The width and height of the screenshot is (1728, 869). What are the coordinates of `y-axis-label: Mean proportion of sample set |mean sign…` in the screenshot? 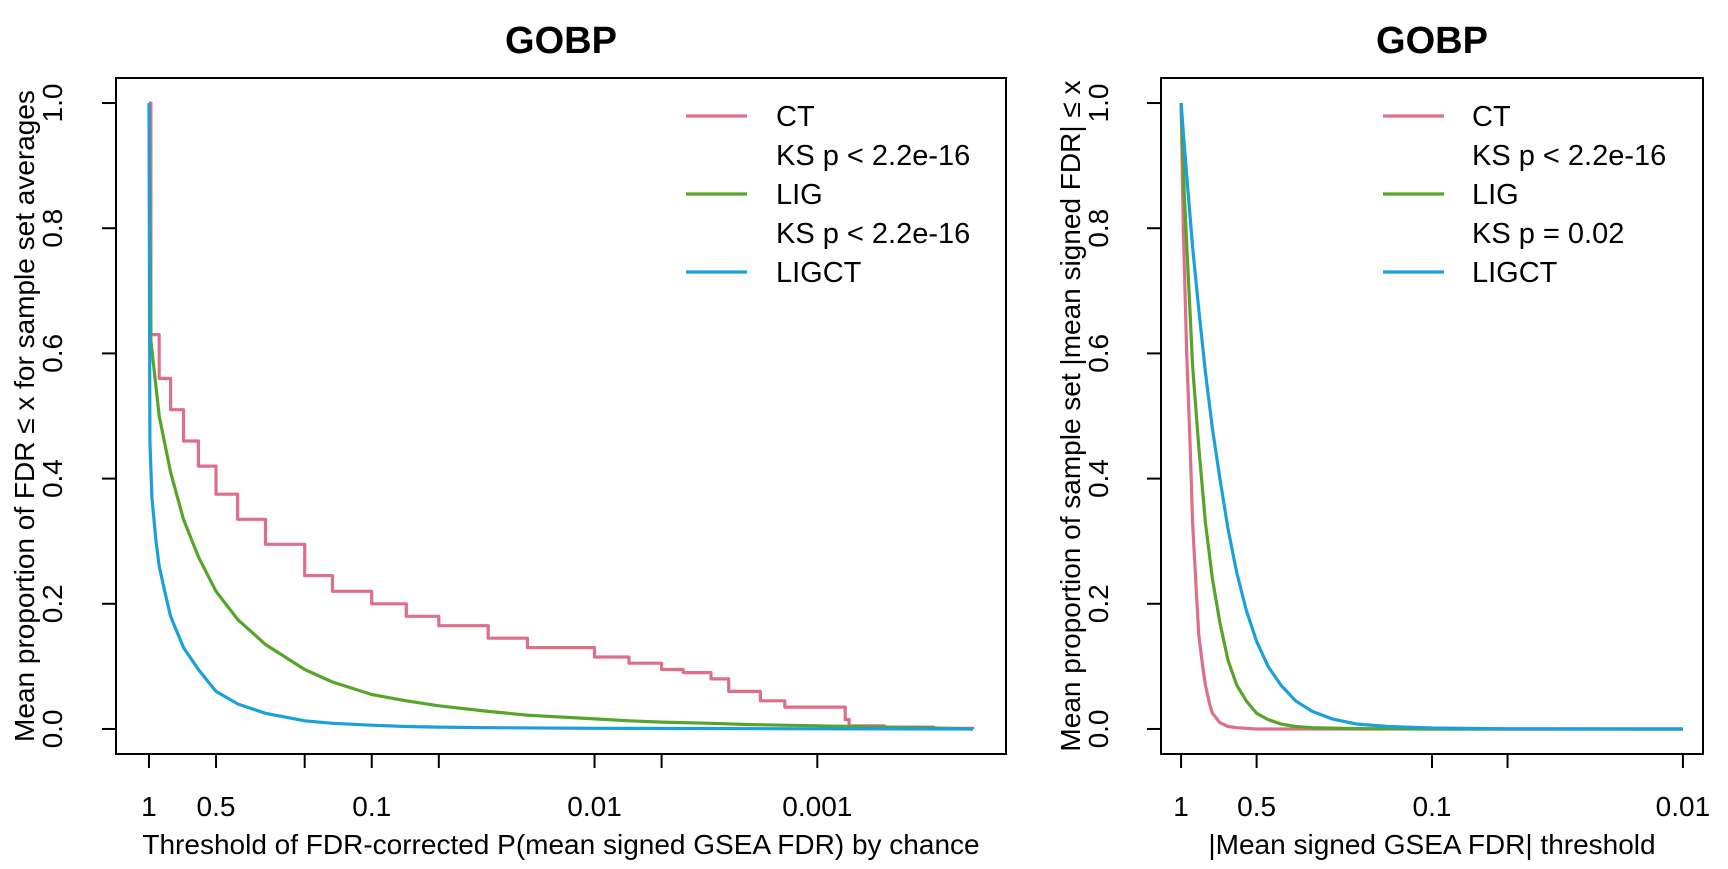 It's located at (1070, 415).